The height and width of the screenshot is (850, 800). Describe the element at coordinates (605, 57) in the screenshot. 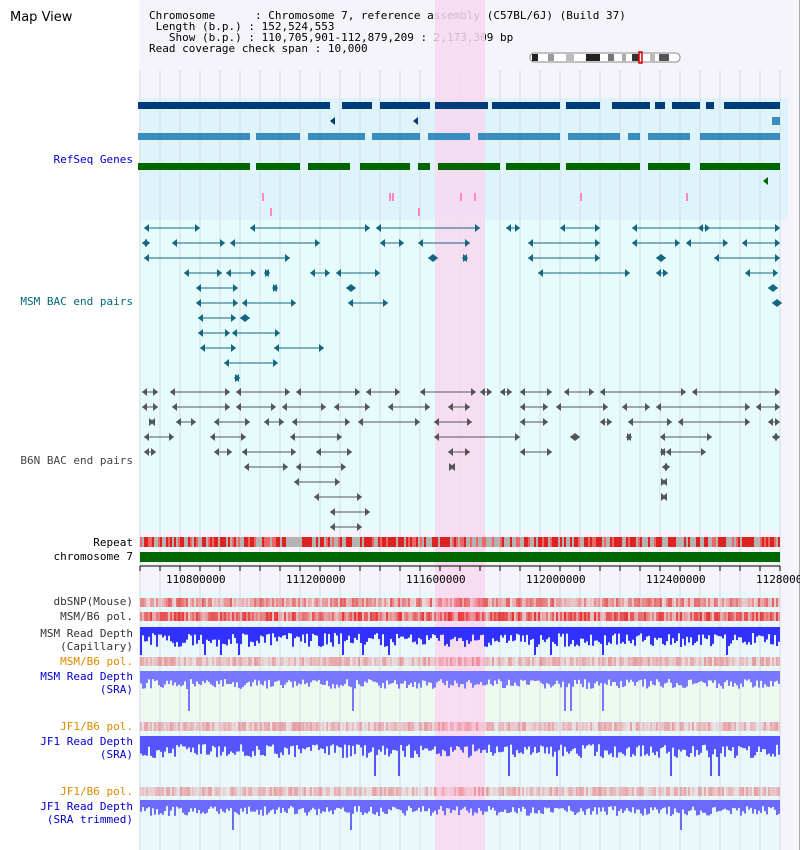

I see `chromosome-ideogram` at that location.